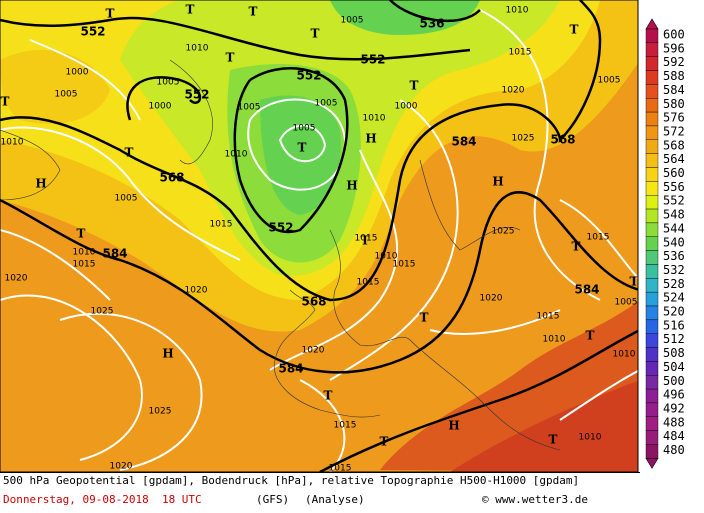  I want to click on contour-label: 552, so click(92, 32).